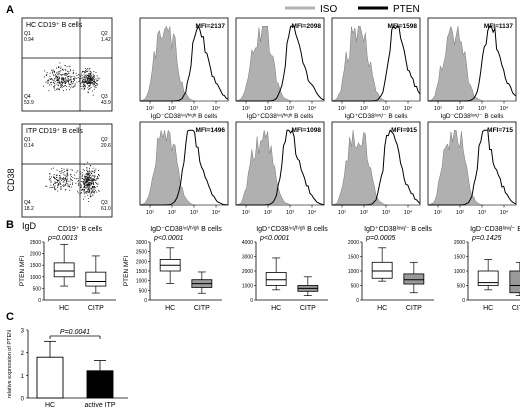  Describe the element at coordinates (72, 181) in the screenshot. I see `dot-cloud` at that location.